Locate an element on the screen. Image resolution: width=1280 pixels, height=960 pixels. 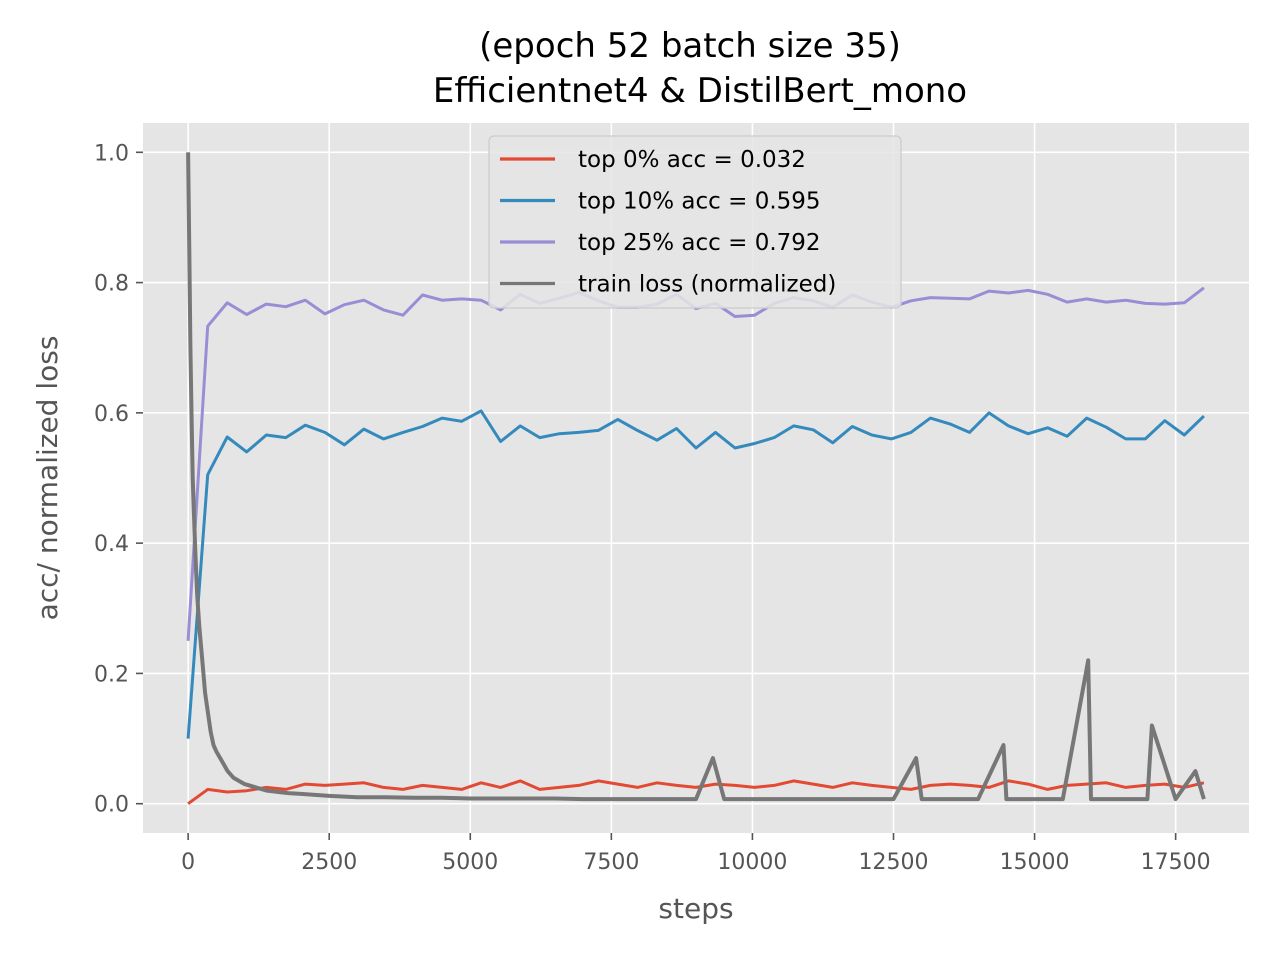
x-tick-label: 2500 is located at coordinates (329, 862).